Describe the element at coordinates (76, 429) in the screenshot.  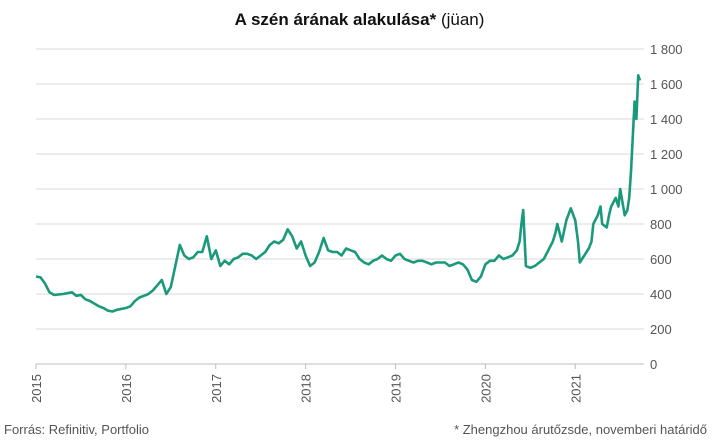
I see `source-note: Forrás: Refinitiv, Portfolio` at that location.